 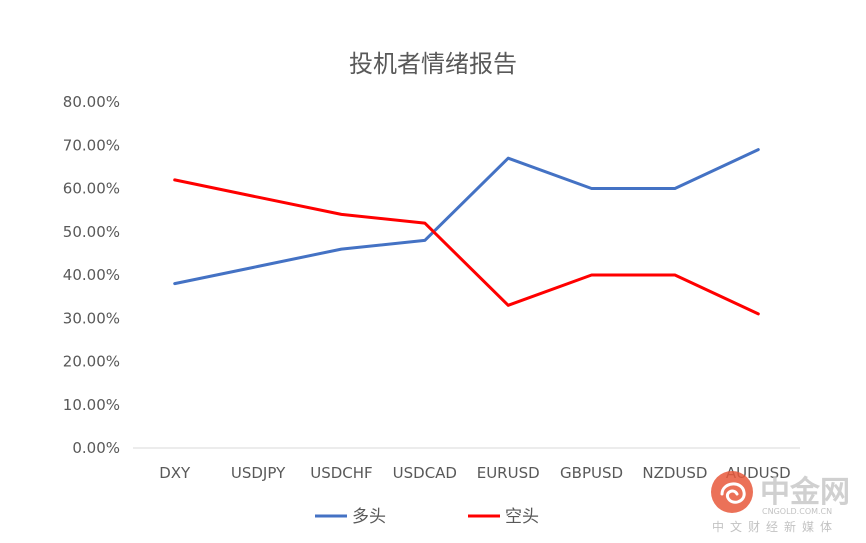 I want to click on y-tick-label: 20.00%, so click(x=91, y=362).